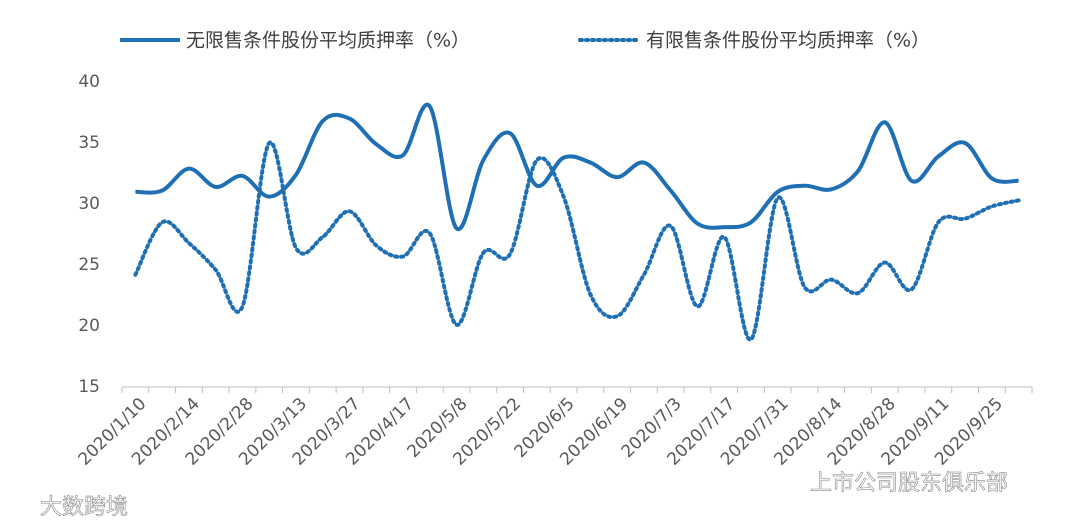 Image resolution: width=1080 pixels, height=529 pixels. I want to click on y-tick-label: 30, so click(89, 204).